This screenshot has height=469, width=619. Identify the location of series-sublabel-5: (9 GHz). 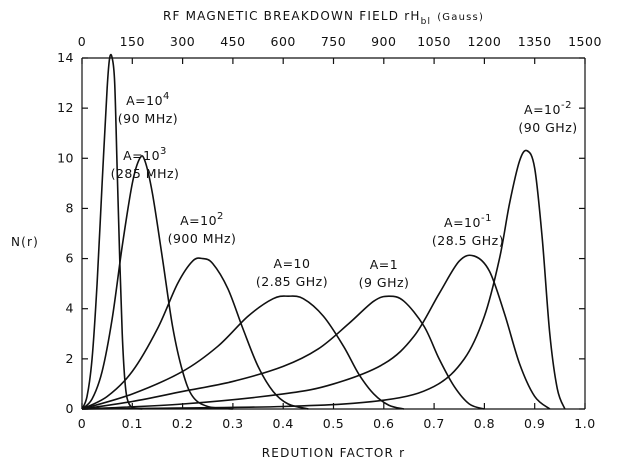
(384, 282).